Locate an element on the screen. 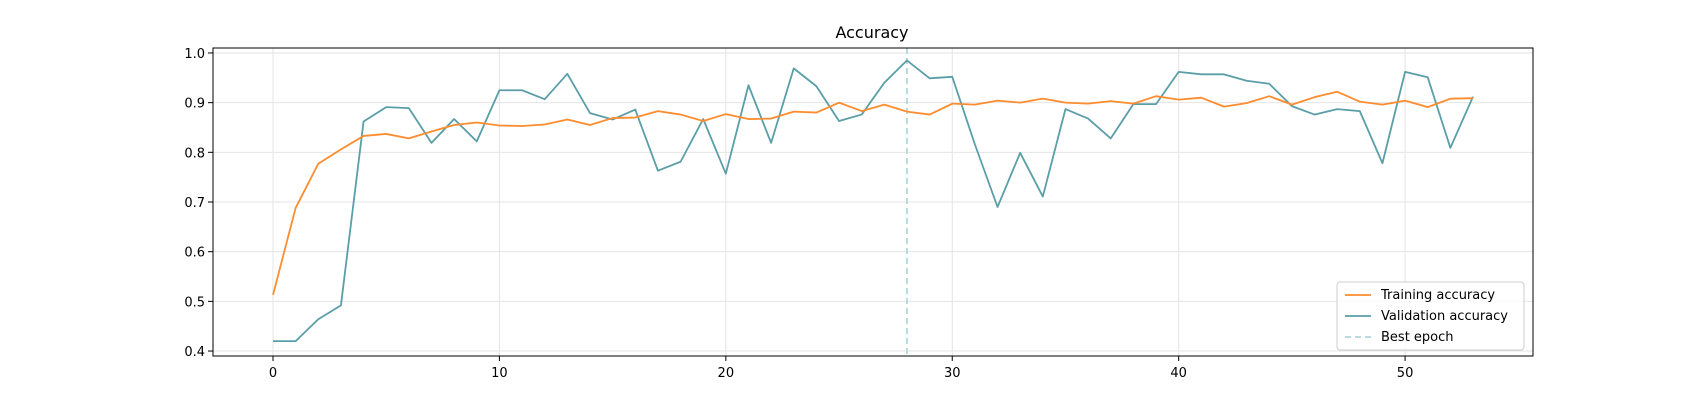  y-tick-label: 0.7 is located at coordinates (194, 203).